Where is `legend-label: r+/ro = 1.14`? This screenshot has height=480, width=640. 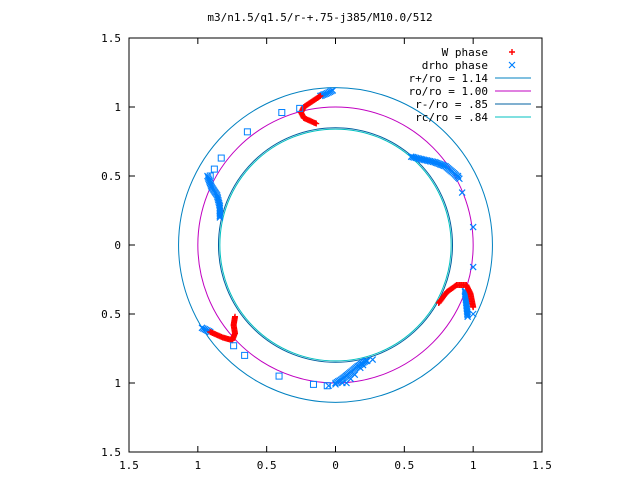 legend-label: r+/ro = 1.14 is located at coordinates (449, 78).